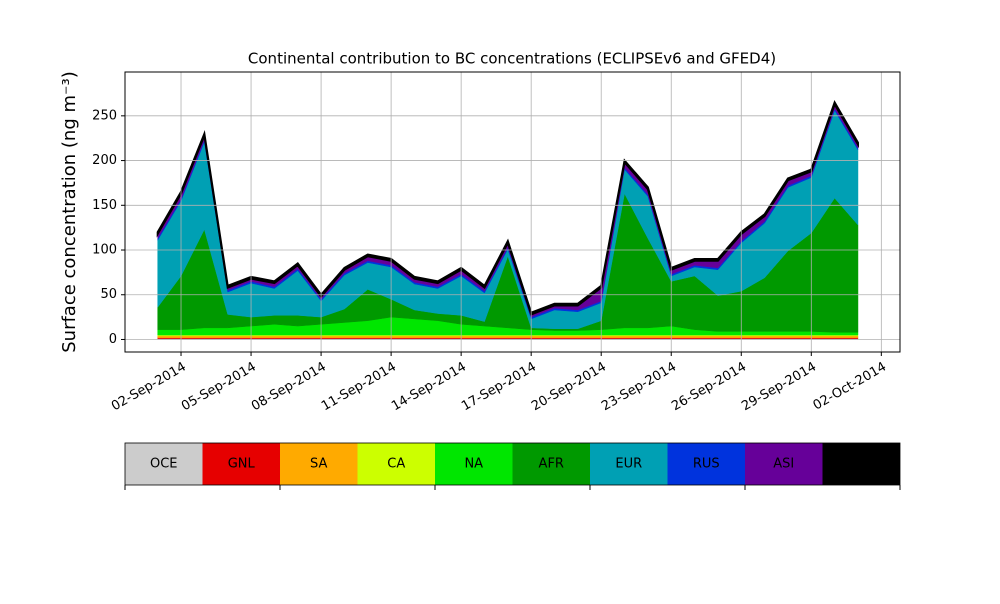  I want to click on legend-label: OCE, so click(164, 464).